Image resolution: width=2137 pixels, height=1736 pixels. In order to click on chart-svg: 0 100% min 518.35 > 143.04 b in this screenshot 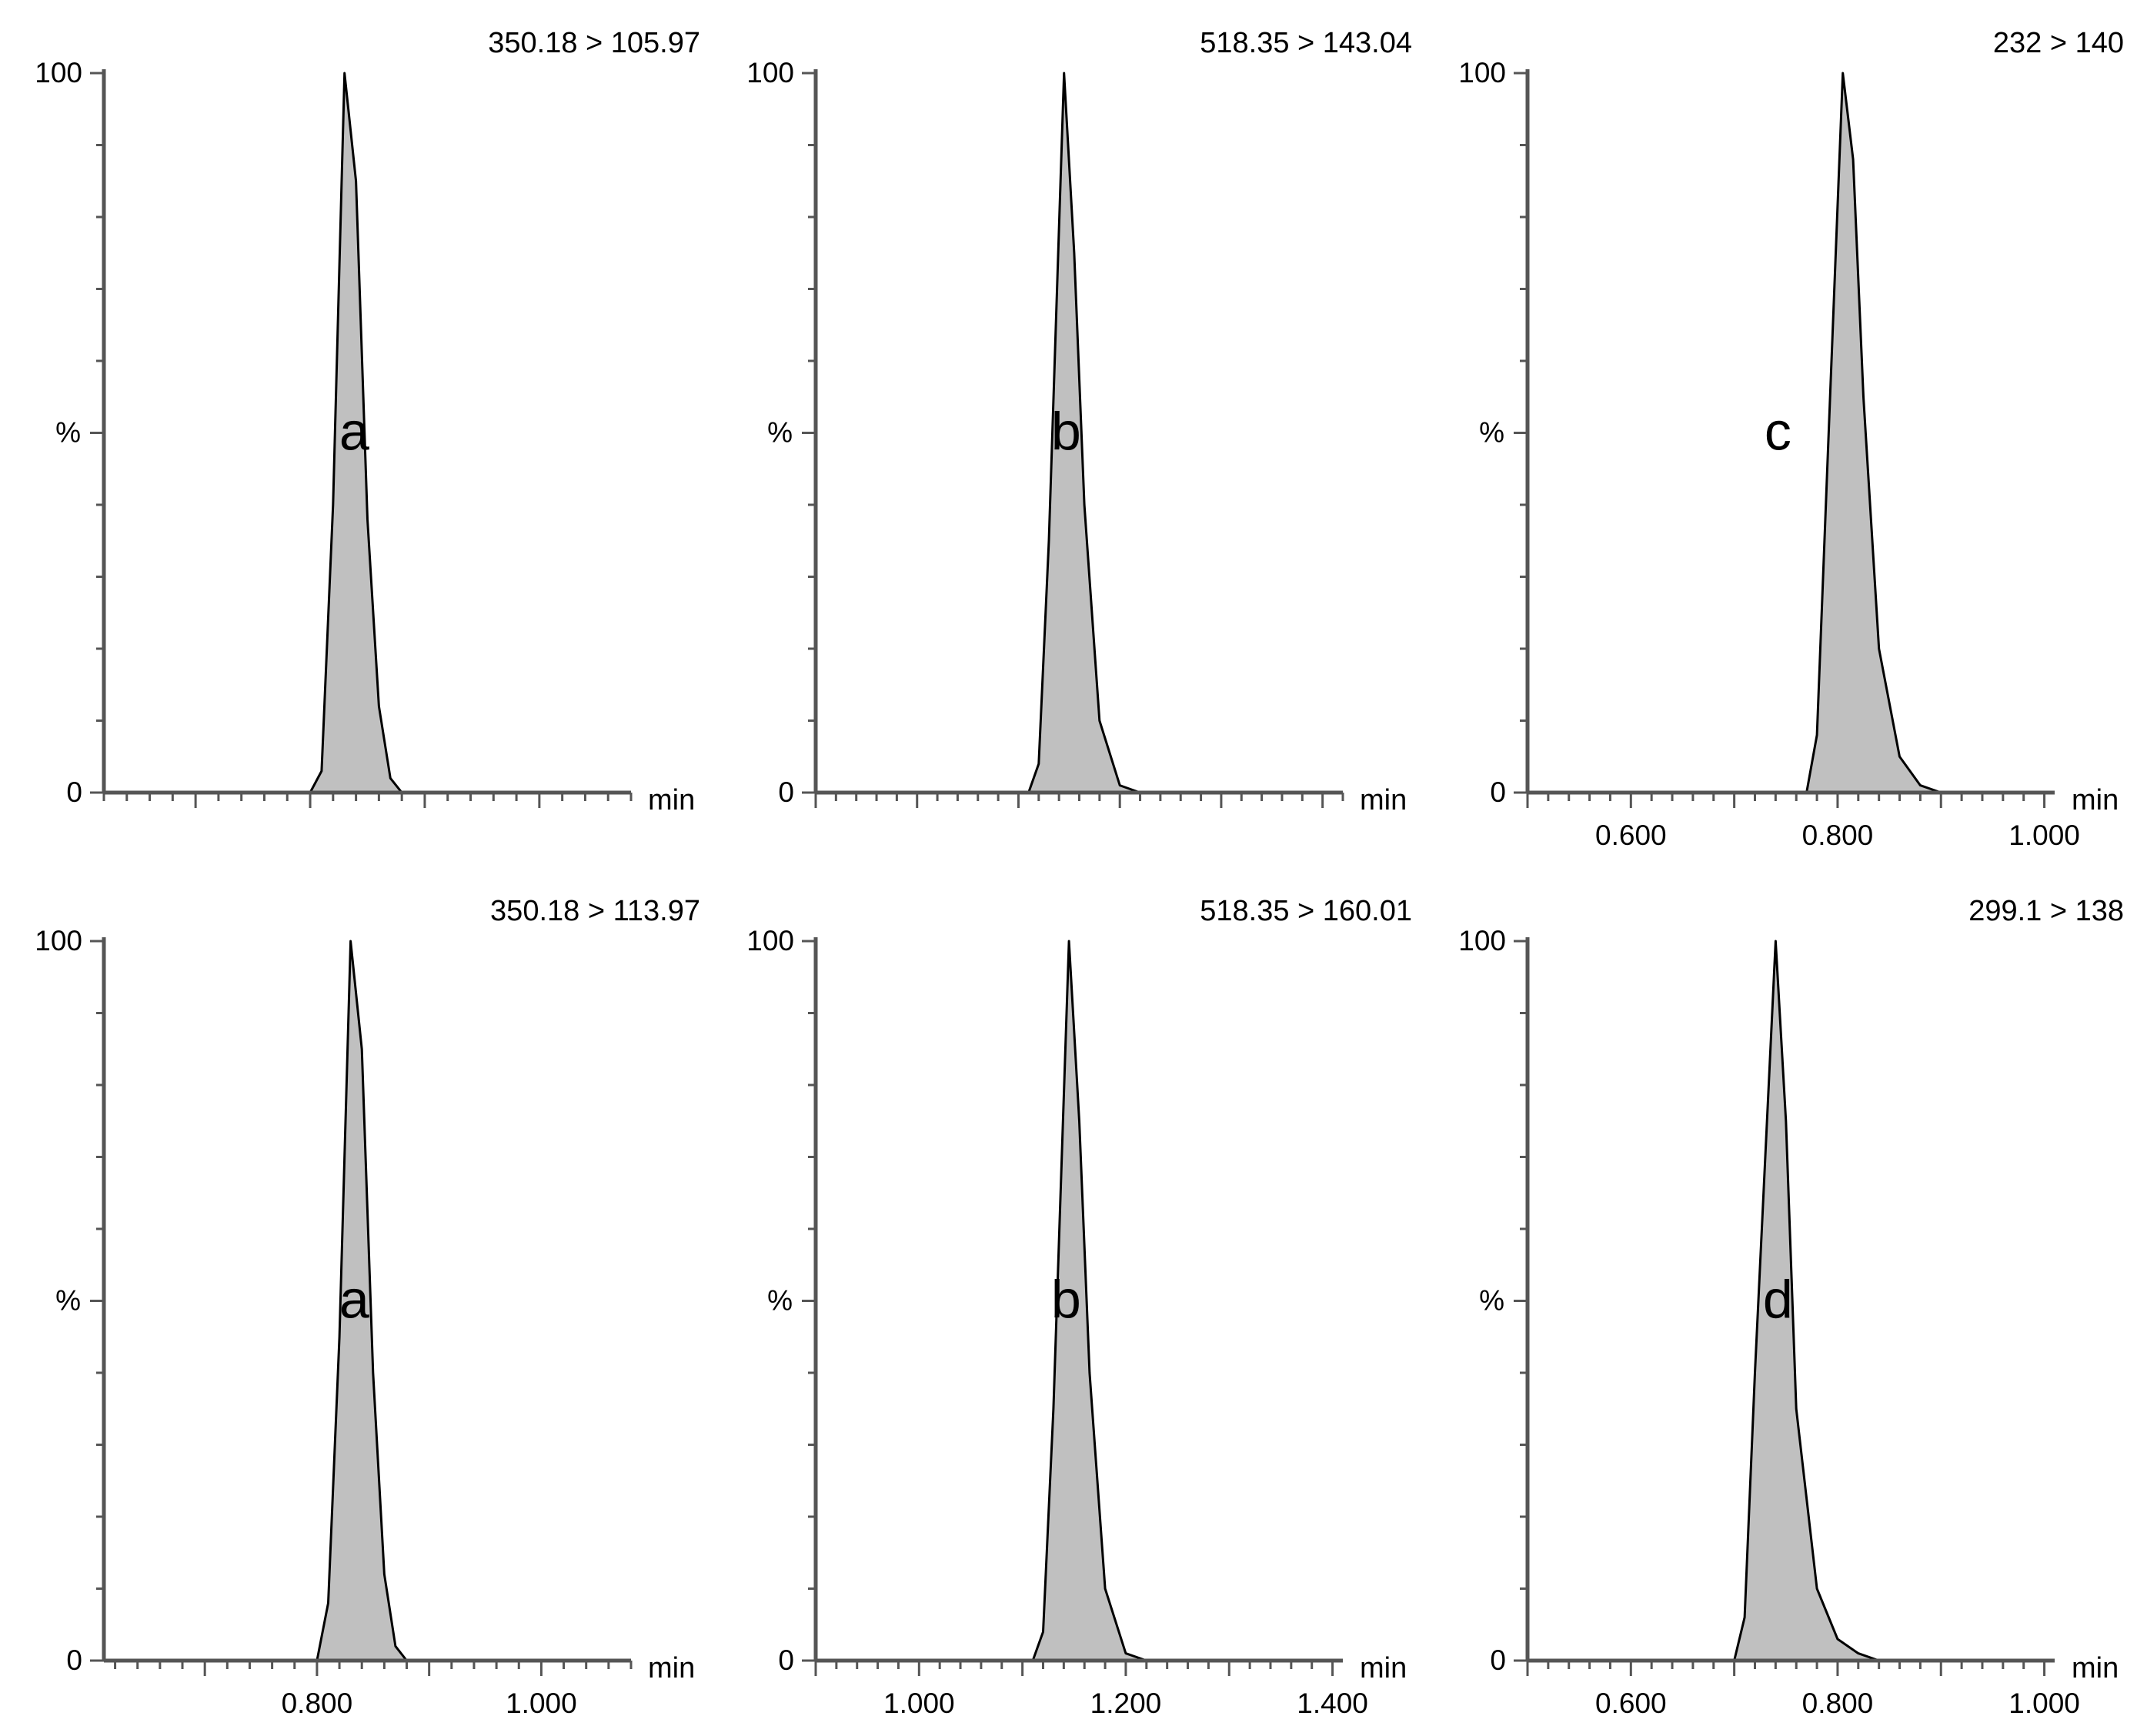, I will do `click(1079, 421)`.